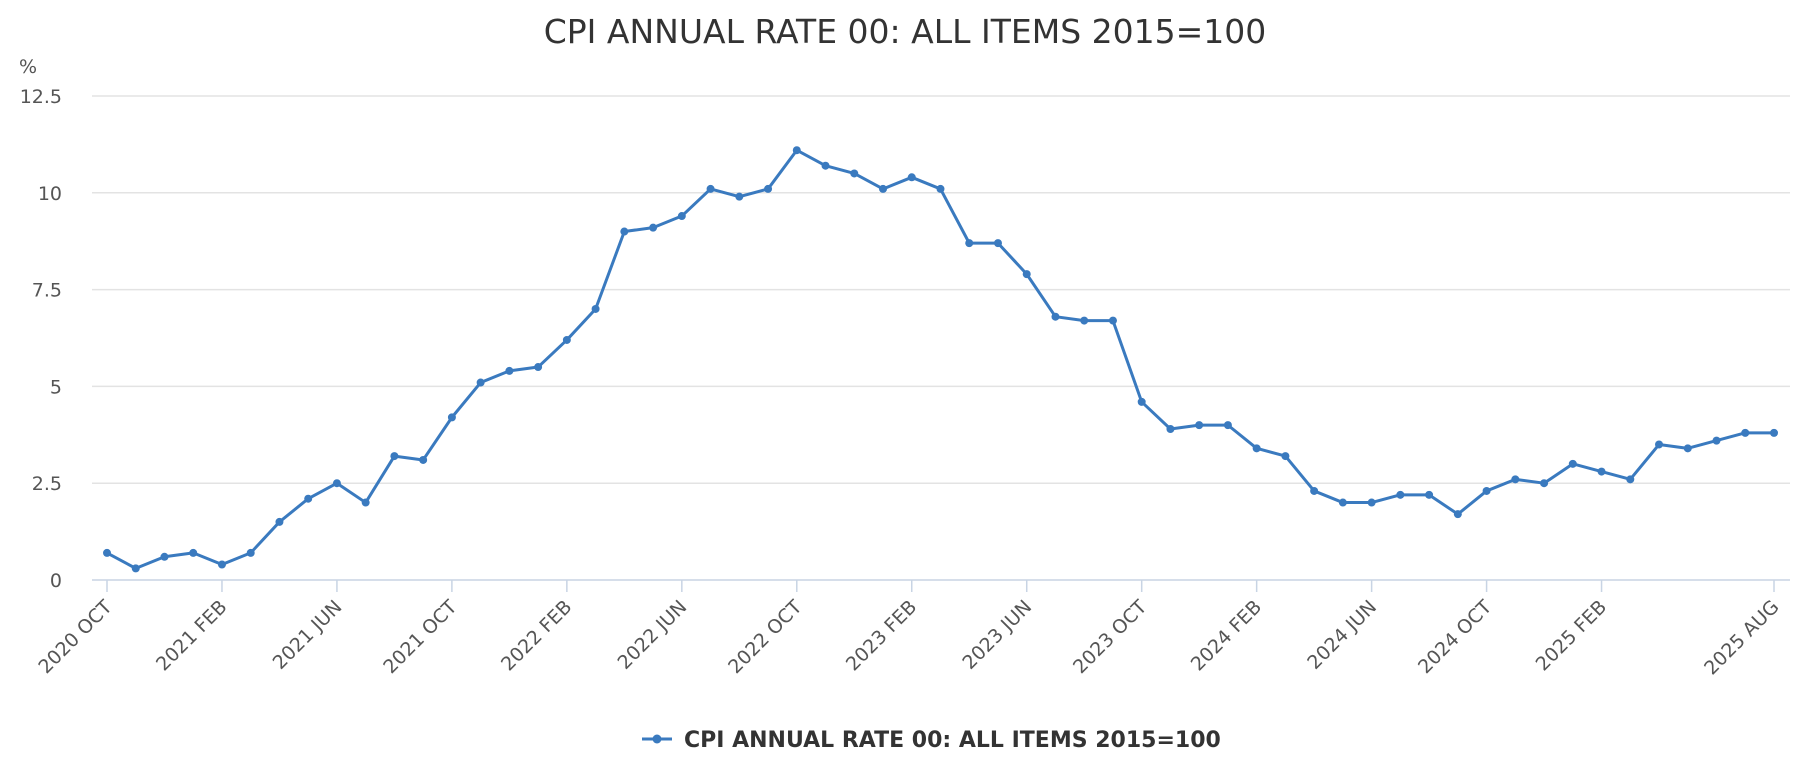 The image size is (1810, 772). I want to click on y-tick-label: 10, so click(50, 194).